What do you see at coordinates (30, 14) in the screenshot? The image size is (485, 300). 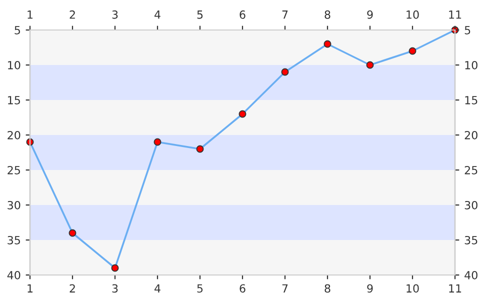 I see `x2-tick-label: 1` at bounding box center [30, 14].